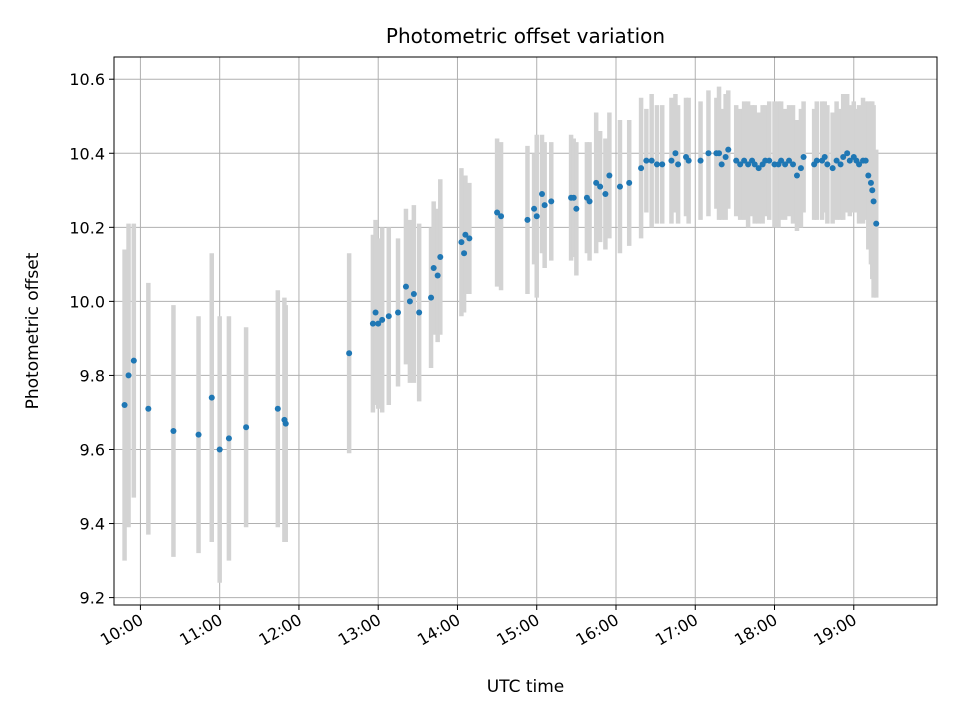 The width and height of the screenshot is (960, 720). I want to click on y-tick-label: 10.2, so click(87, 227).